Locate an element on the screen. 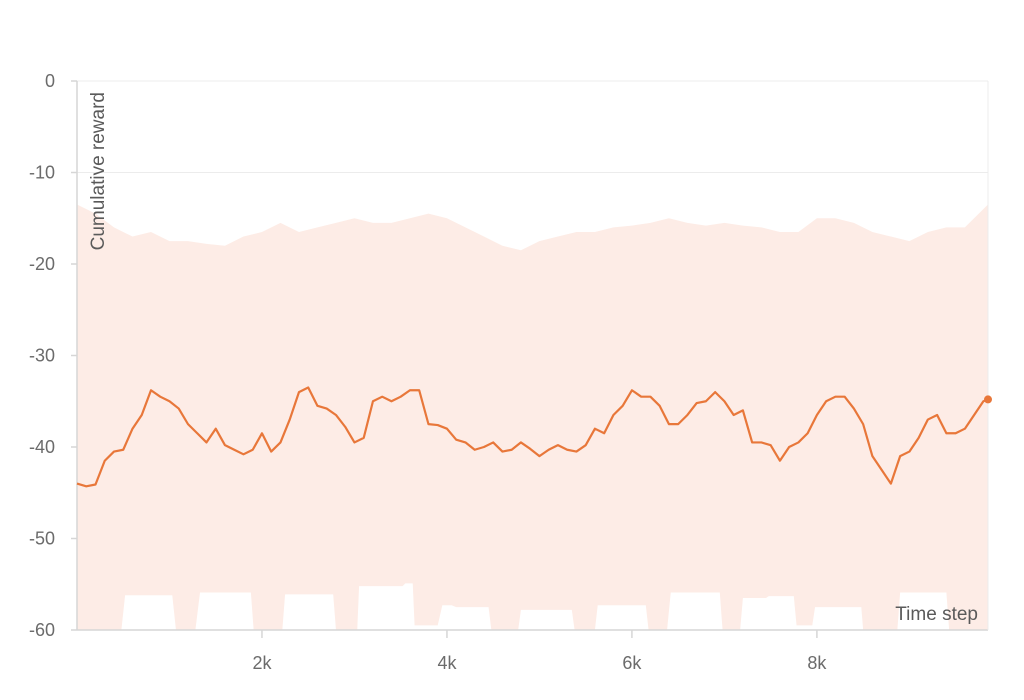 The width and height of the screenshot is (1024, 700). reward-line-end-marker is located at coordinates (988, 399).